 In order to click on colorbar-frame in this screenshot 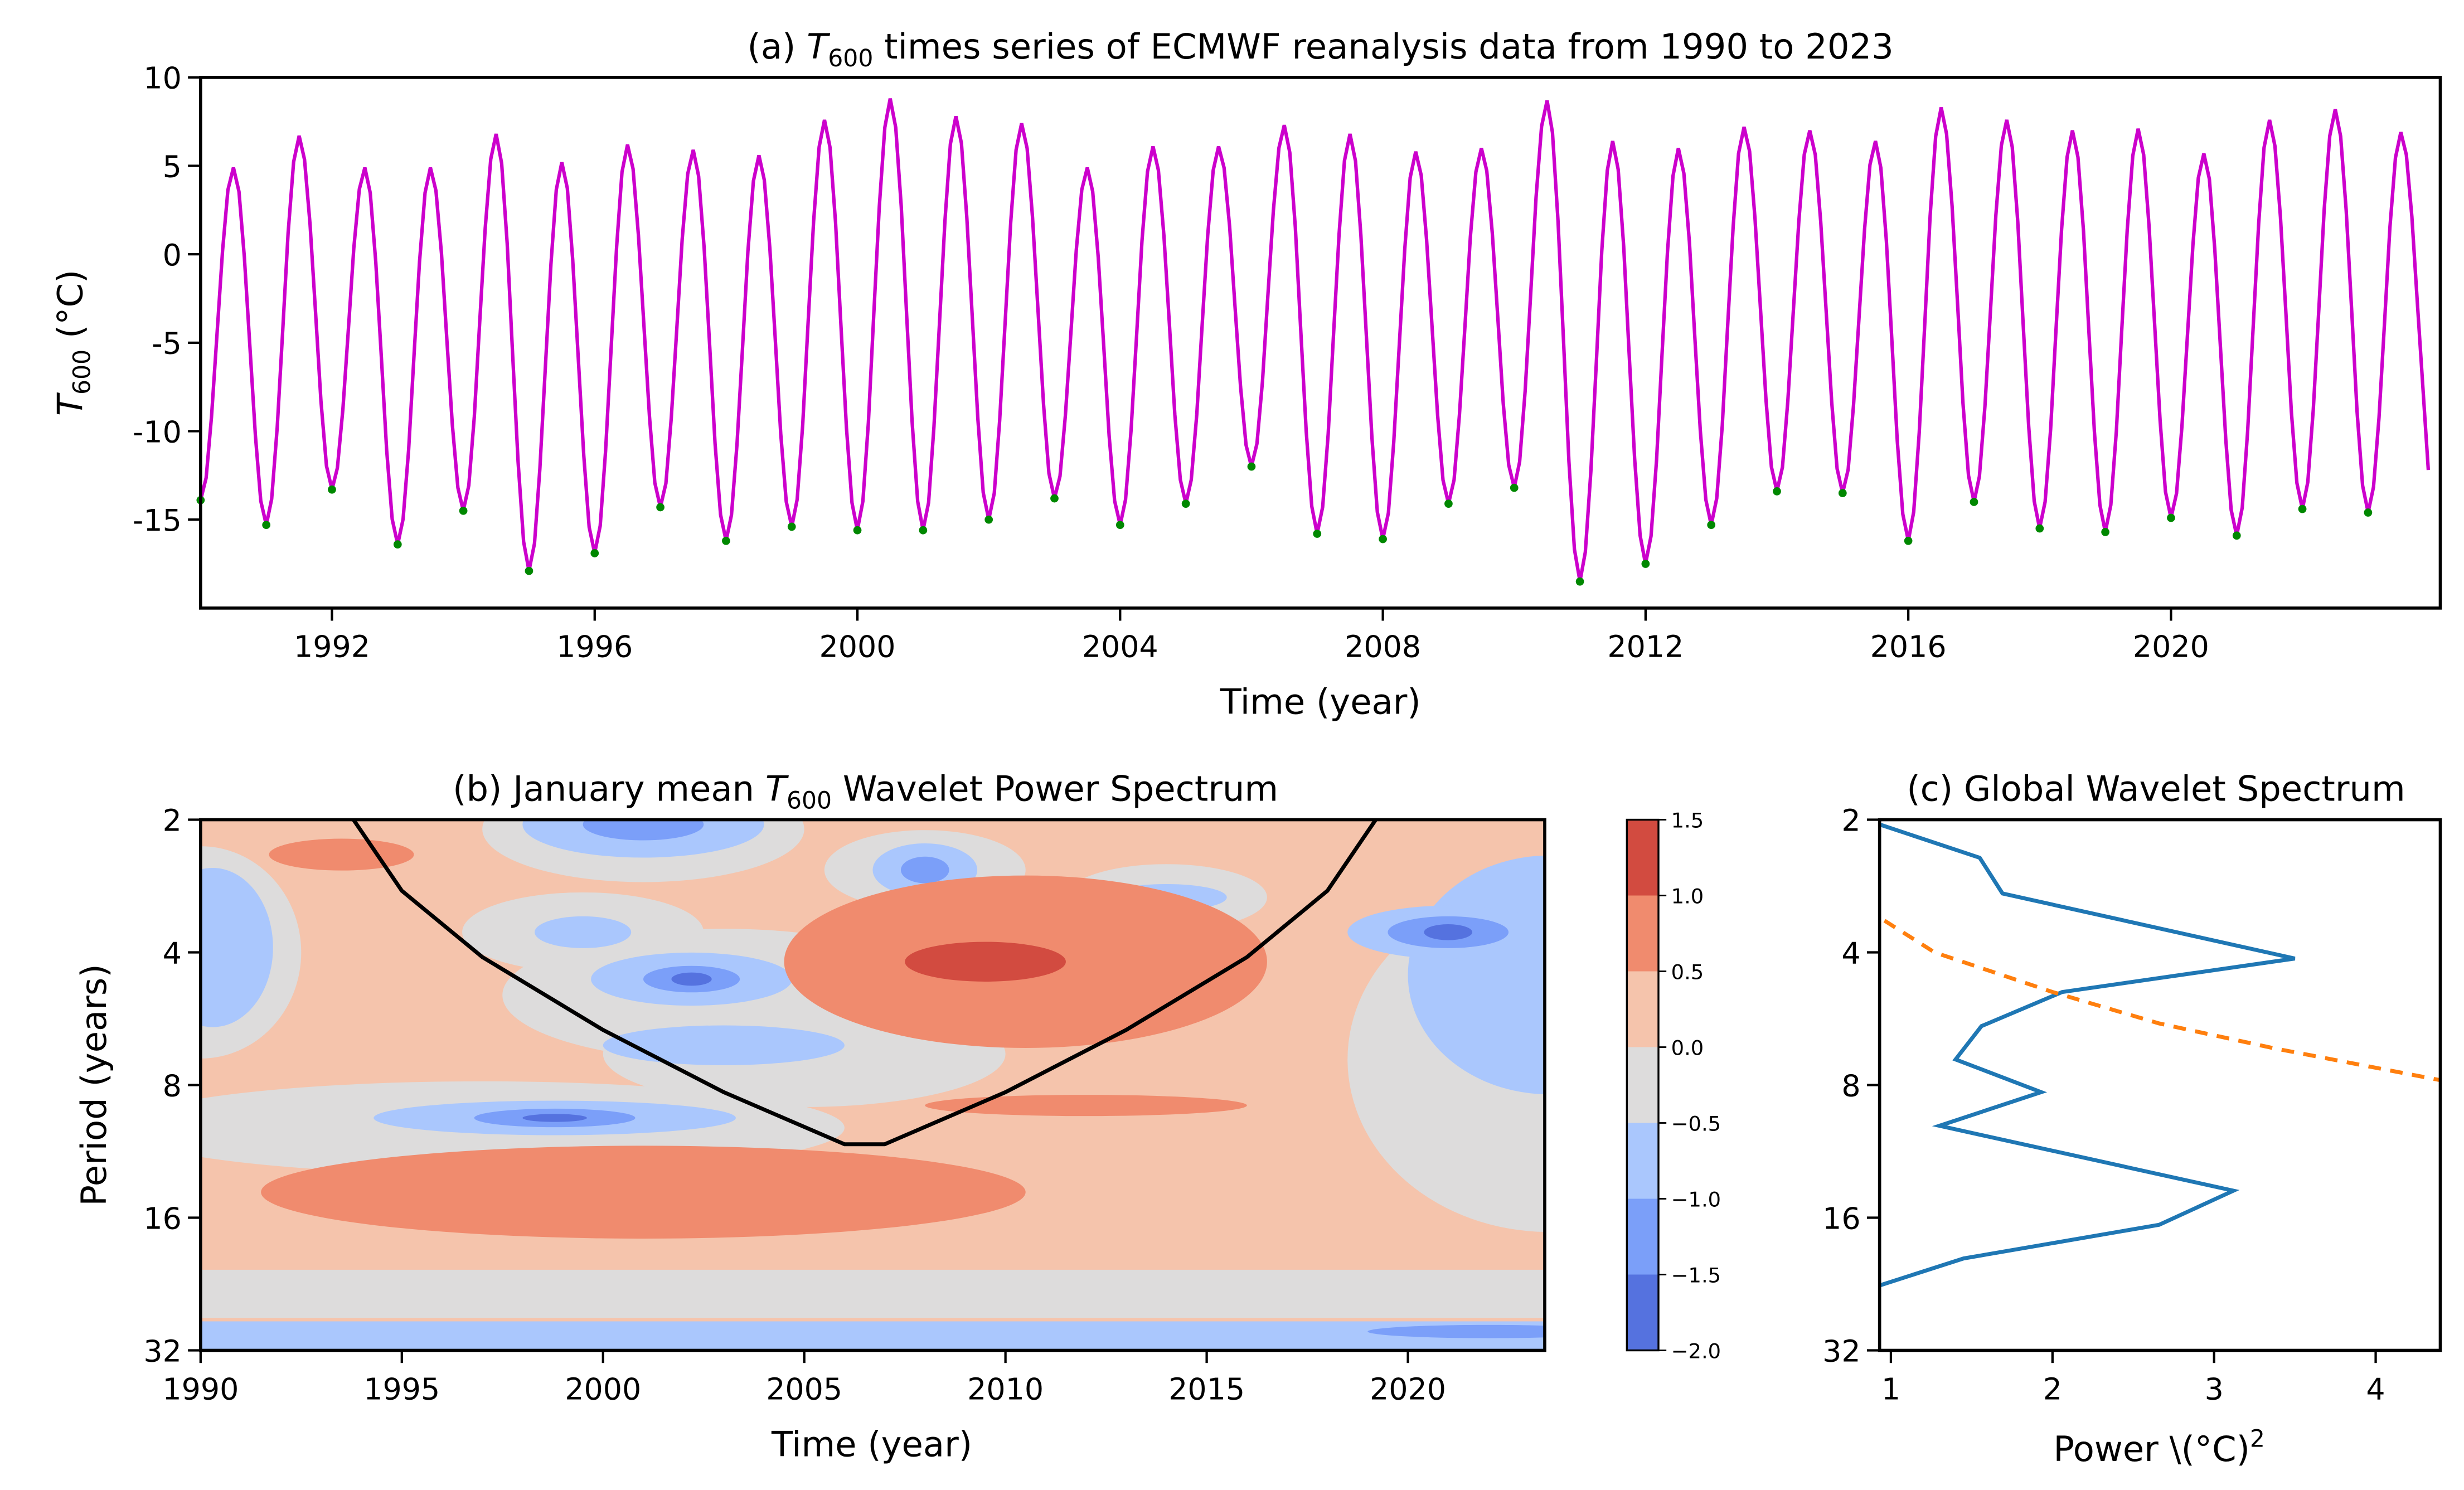, I will do `click(1643, 1085)`.